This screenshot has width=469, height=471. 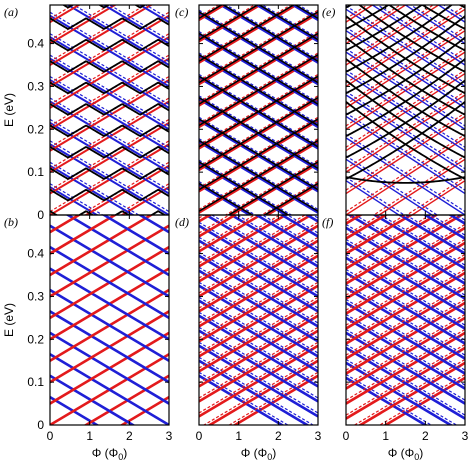 What do you see at coordinates (9, 320) in the screenshot?
I see `y-axis-title: E (eV)` at bounding box center [9, 320].